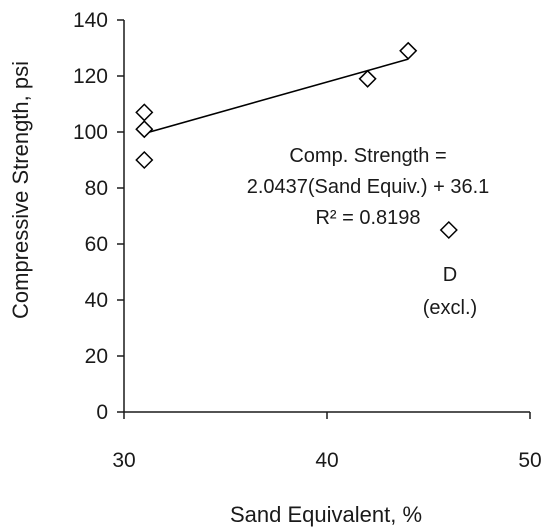  What do you see at coordinates (96, 188) in the screenshot?
I see `y-tick-label: 80` at bounding box center [96, 188].